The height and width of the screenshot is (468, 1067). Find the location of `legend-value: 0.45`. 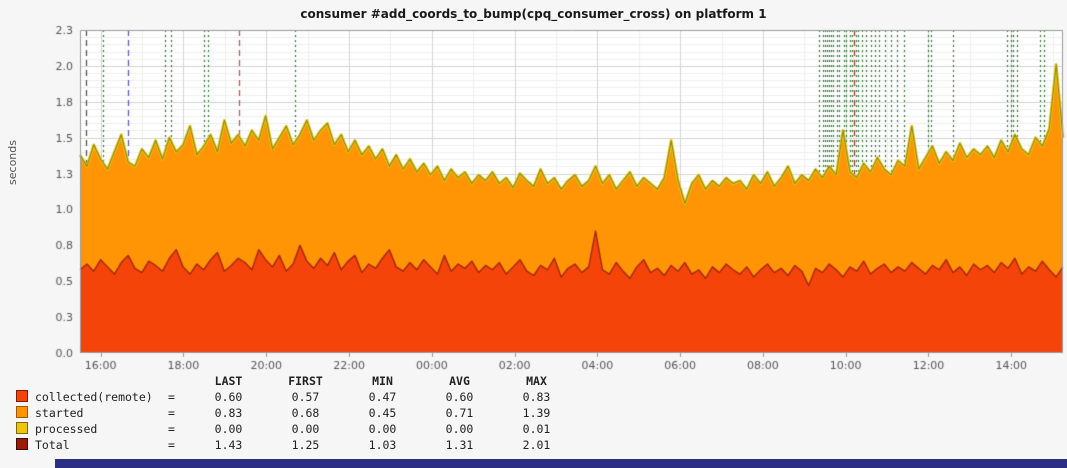

legend-value: 0.45 is located at coordinates (382, 413).